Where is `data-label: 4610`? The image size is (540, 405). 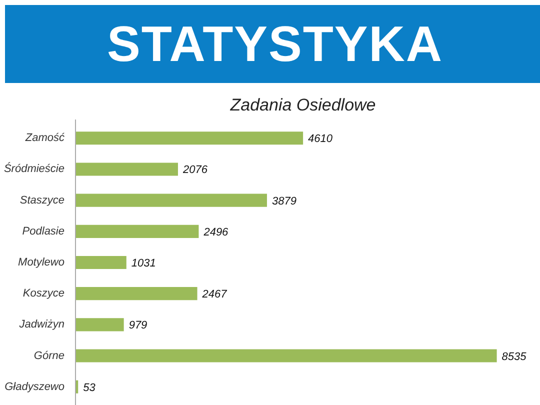 data-label: 4610 is located at coordinates (321, 139).